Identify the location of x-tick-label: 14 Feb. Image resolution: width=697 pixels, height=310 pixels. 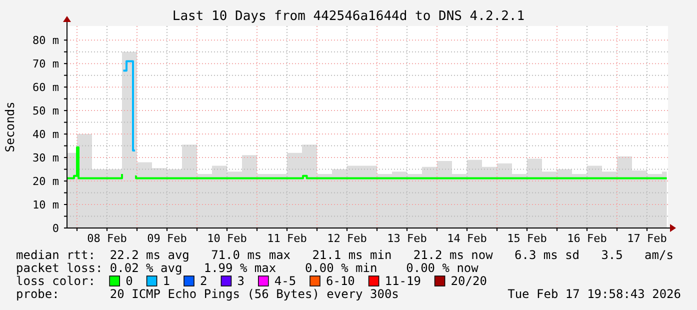
(467, 238).